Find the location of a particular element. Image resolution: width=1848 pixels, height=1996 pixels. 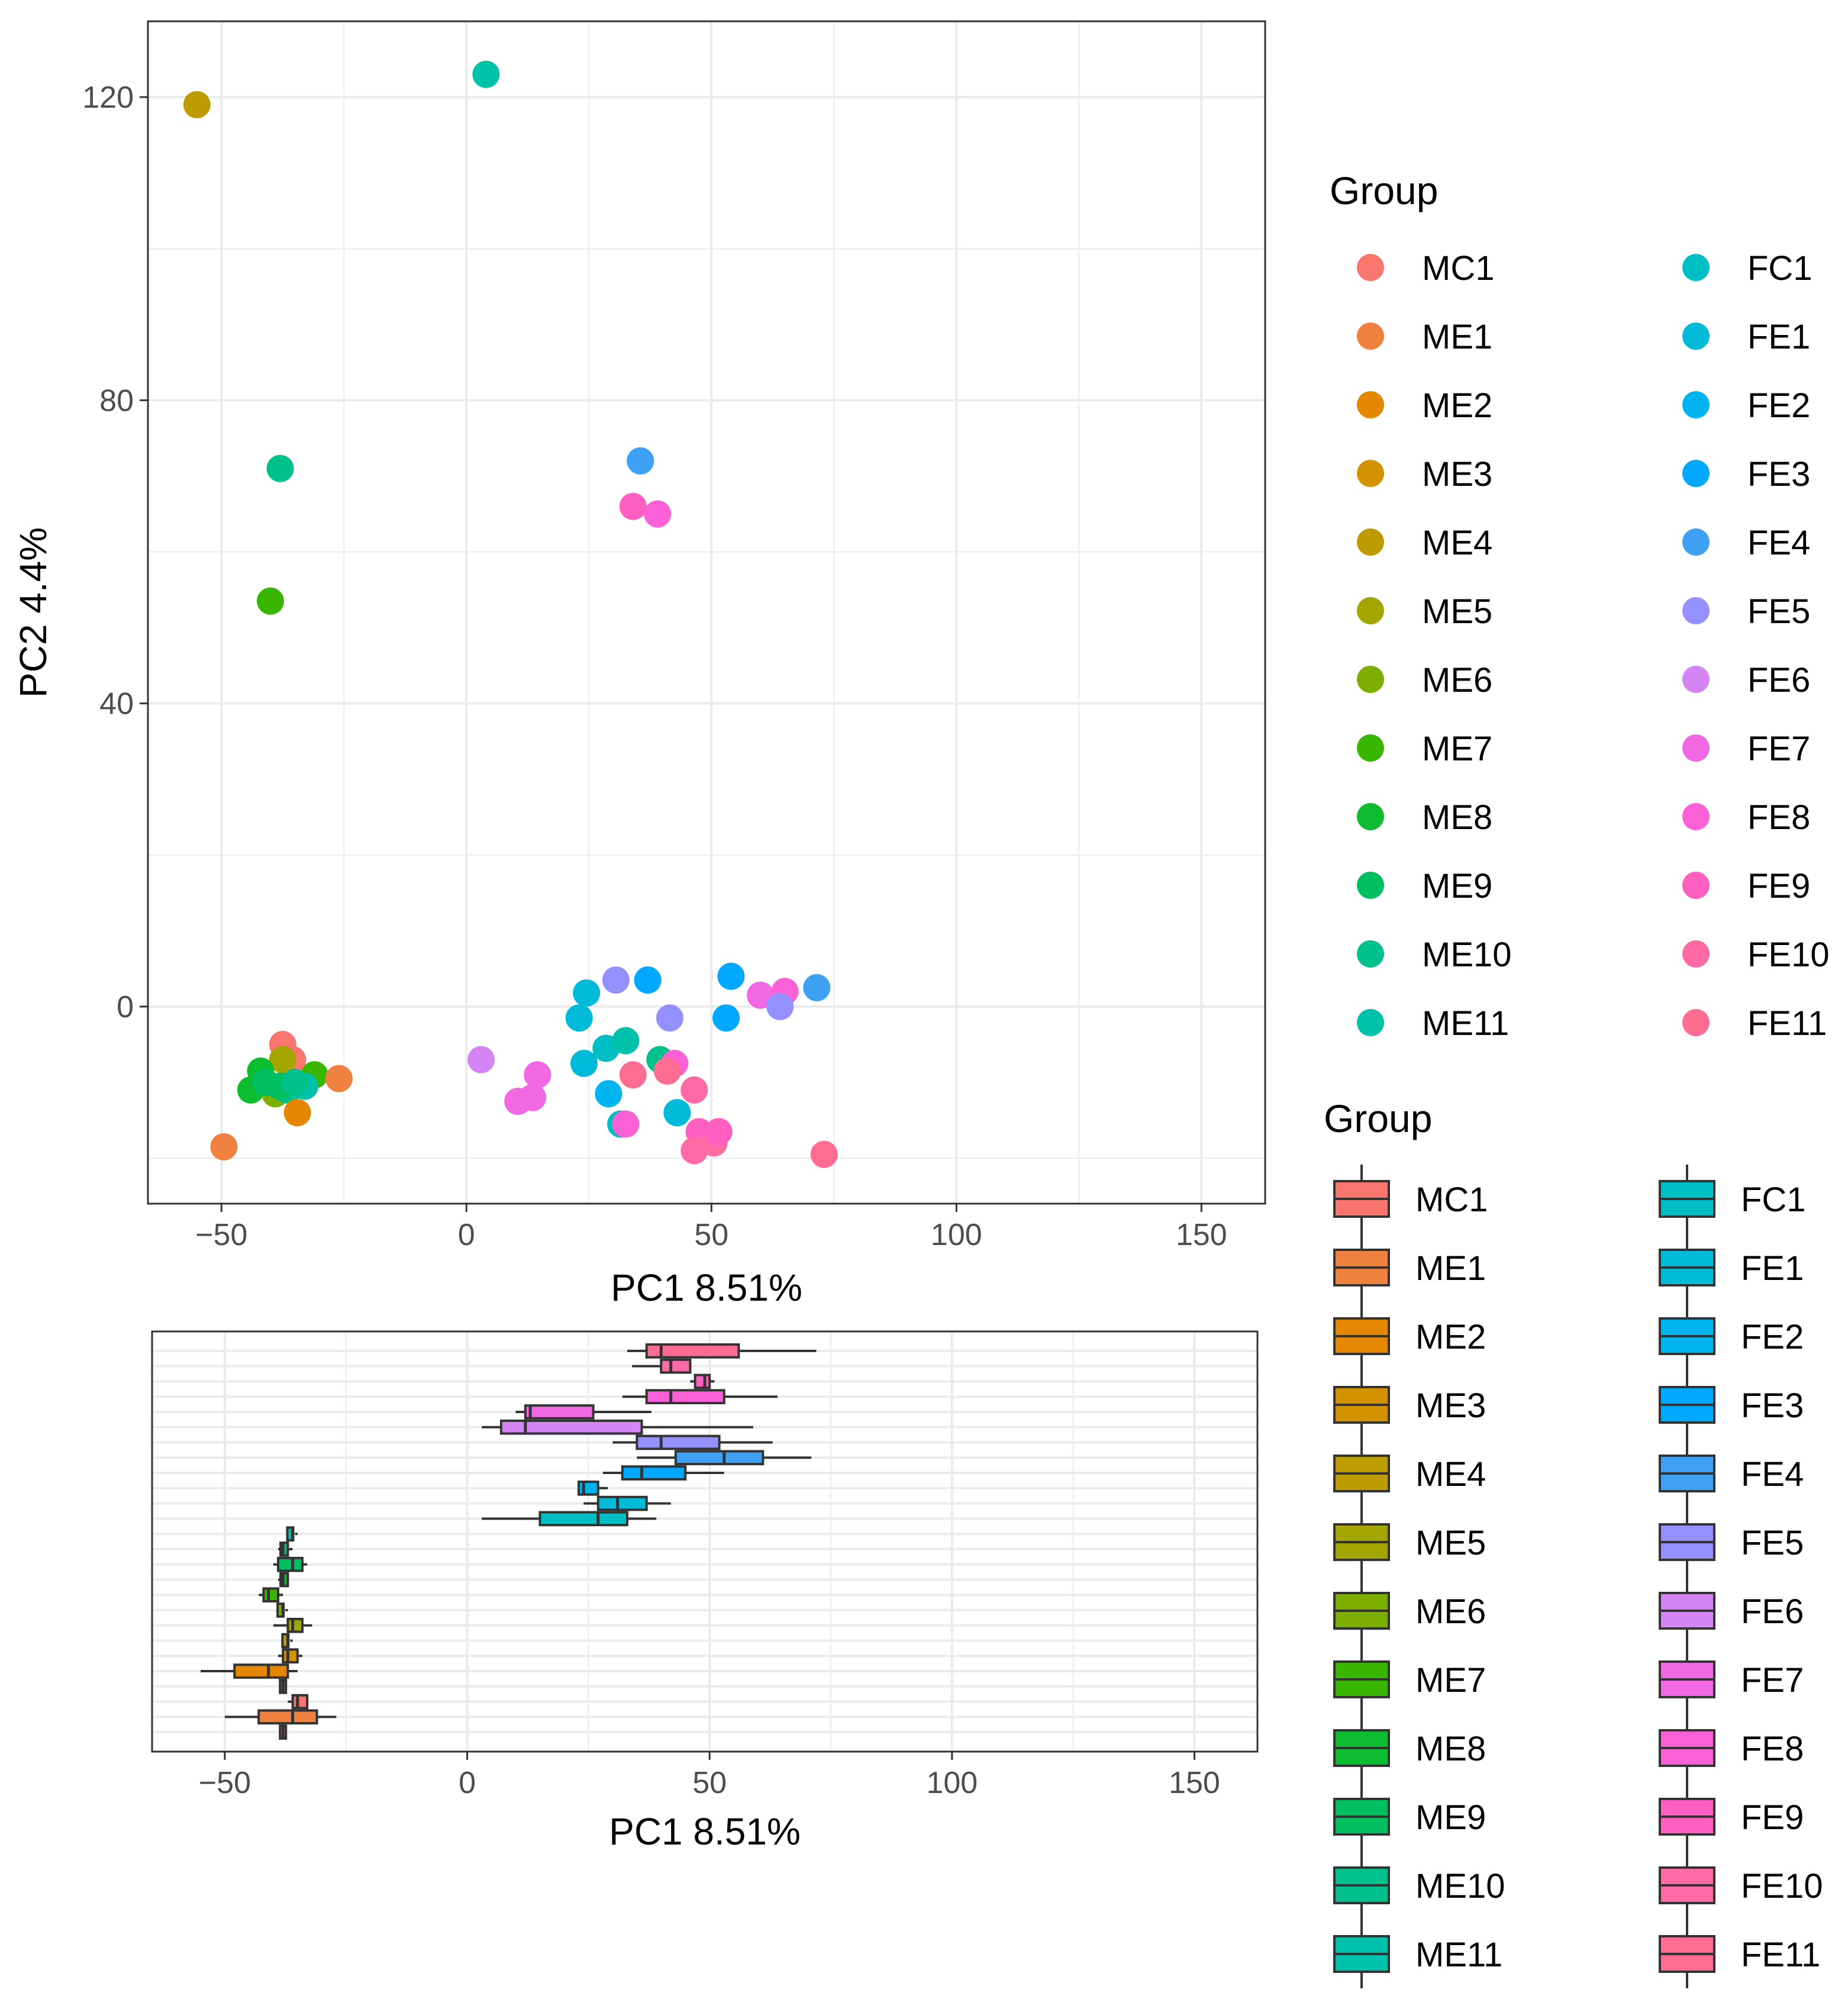

scatter-point-fe4 is located at coordinates (640, 461).